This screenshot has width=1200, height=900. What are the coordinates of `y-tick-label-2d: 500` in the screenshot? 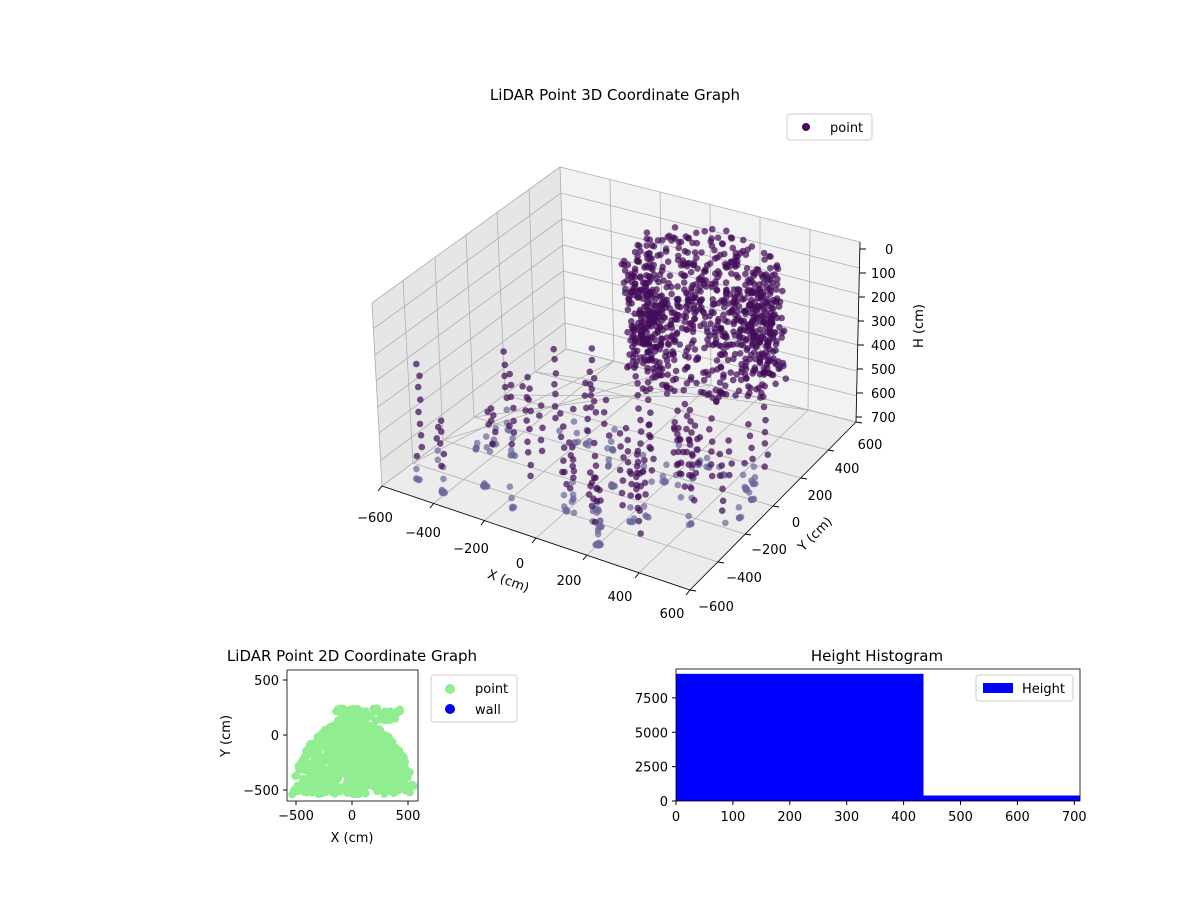 It's located at (266, 681).